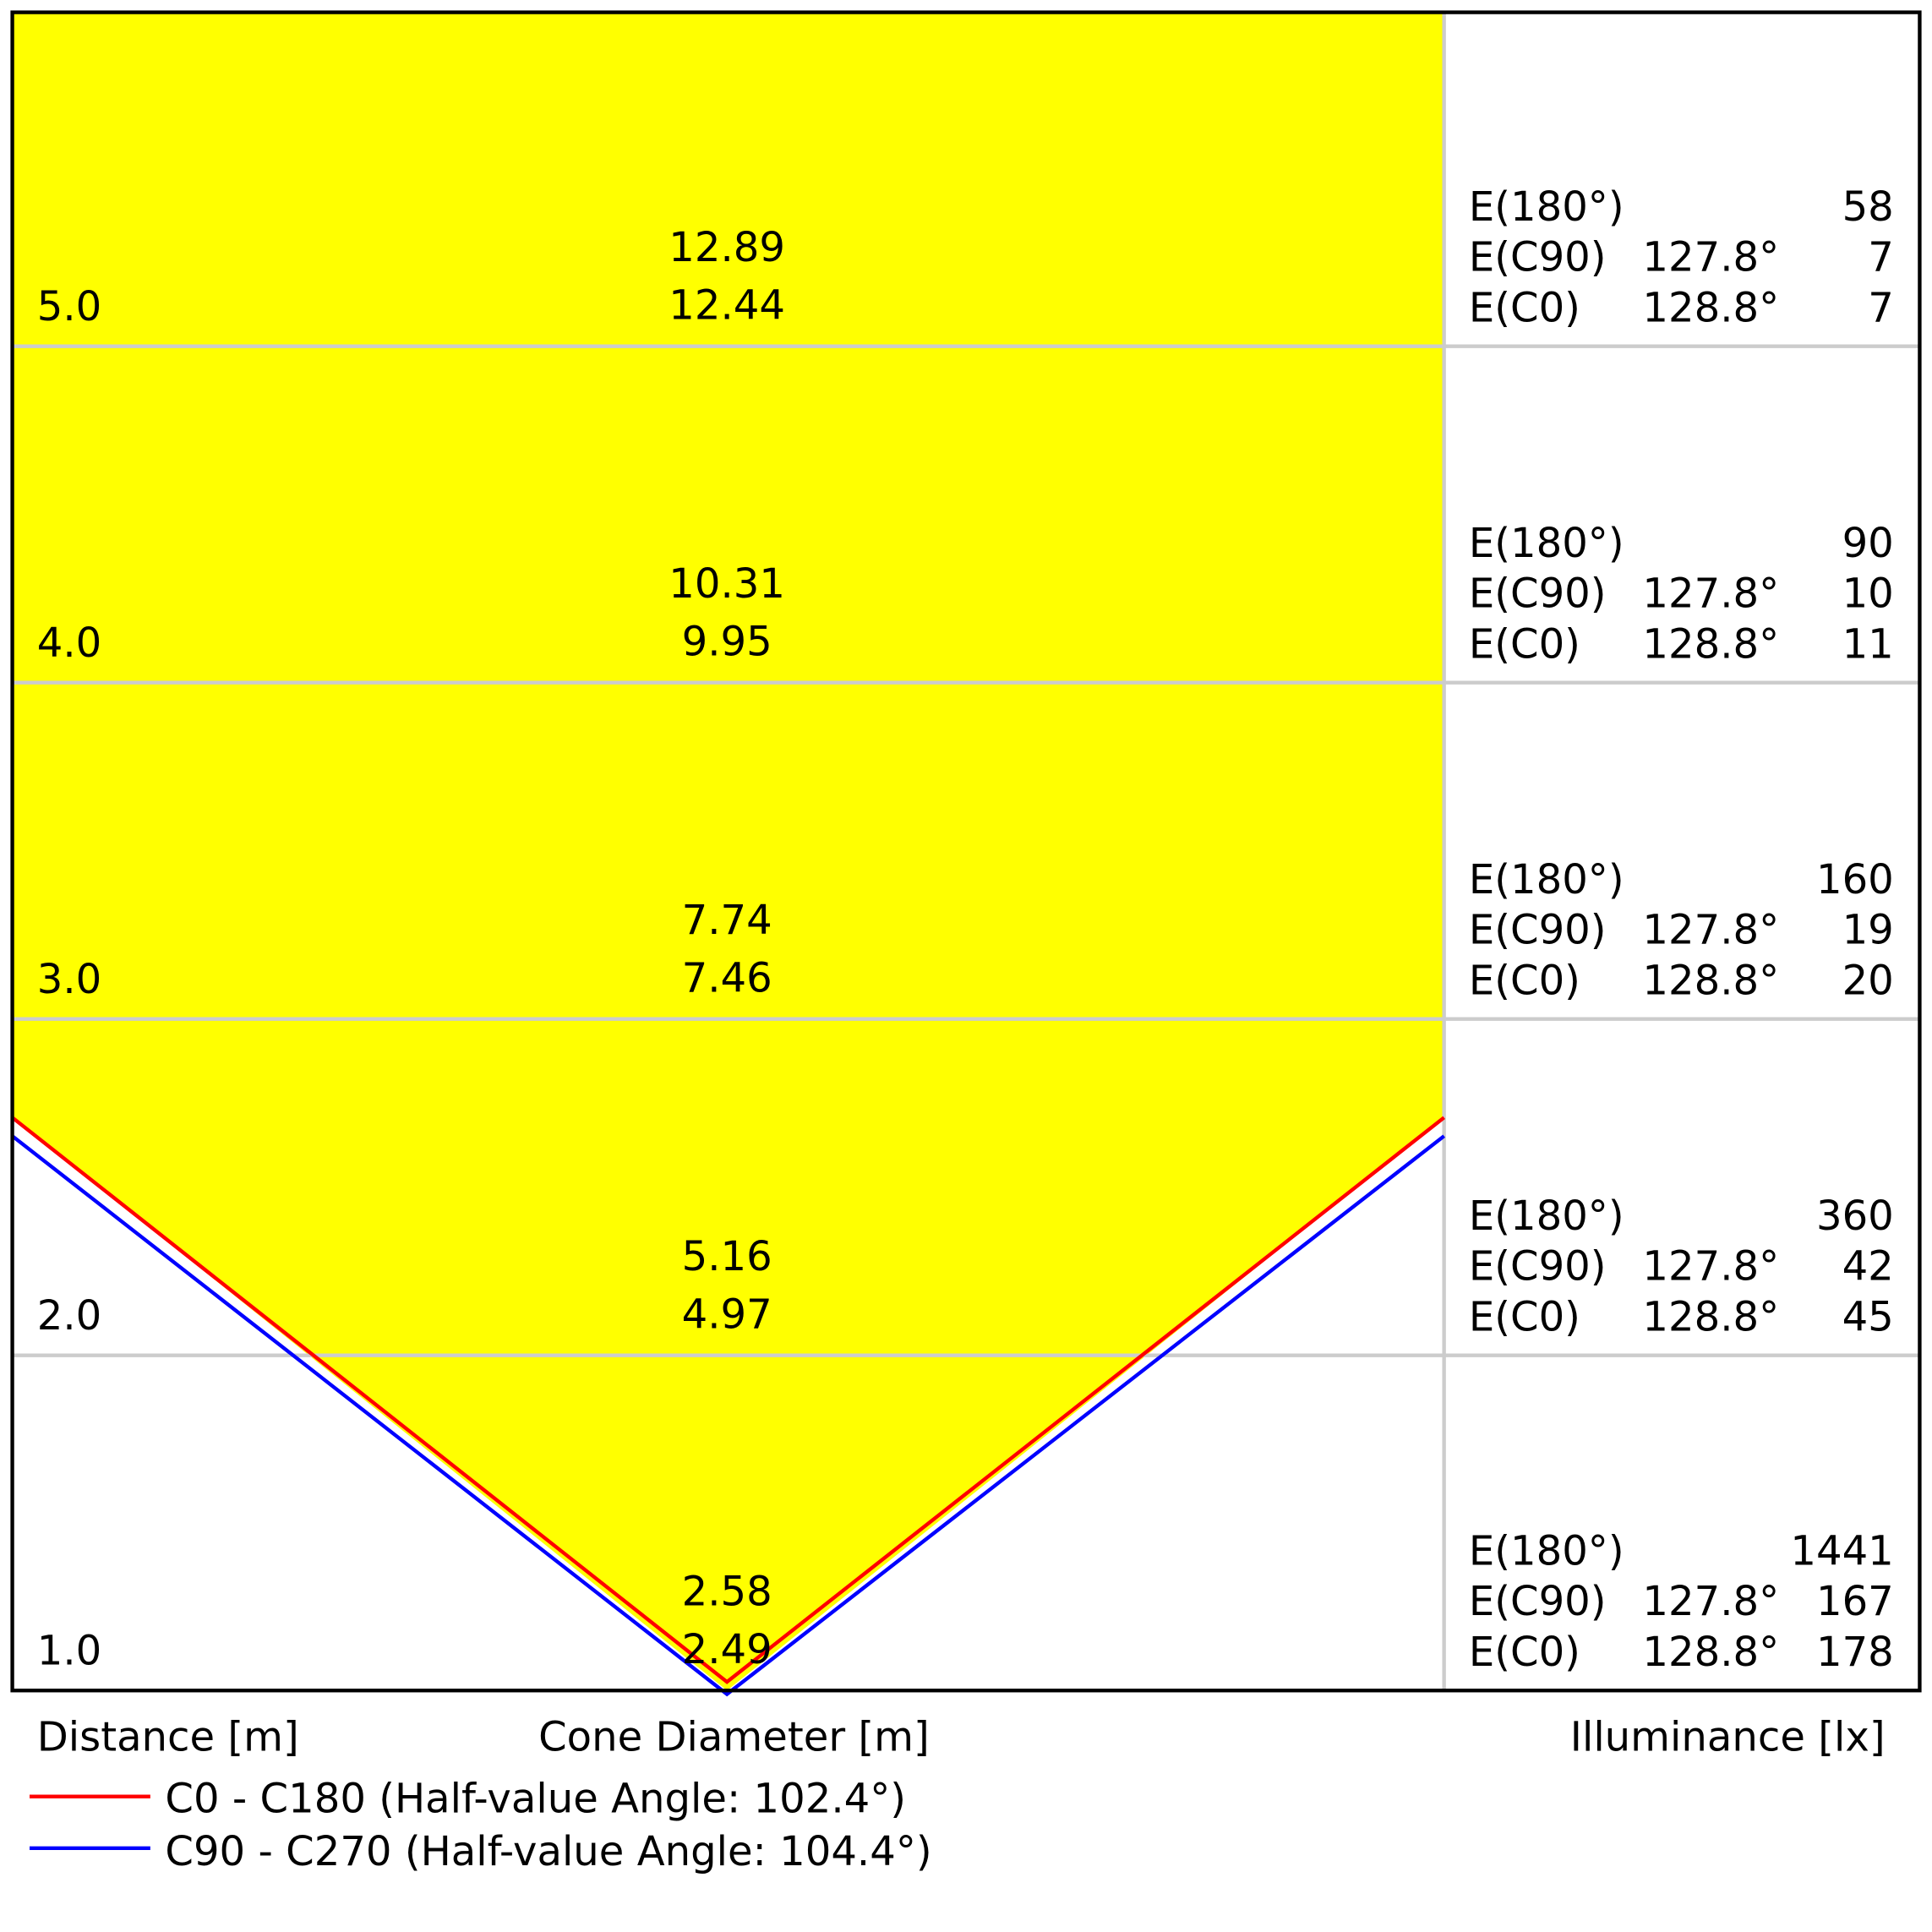 Image resolution: width=1932 pixels, height=1932 pixels. What do you see at coordinates (69, 1316) in the screenshot?
I see `distance-label: 2.0` at bounding box center [69, 1316].